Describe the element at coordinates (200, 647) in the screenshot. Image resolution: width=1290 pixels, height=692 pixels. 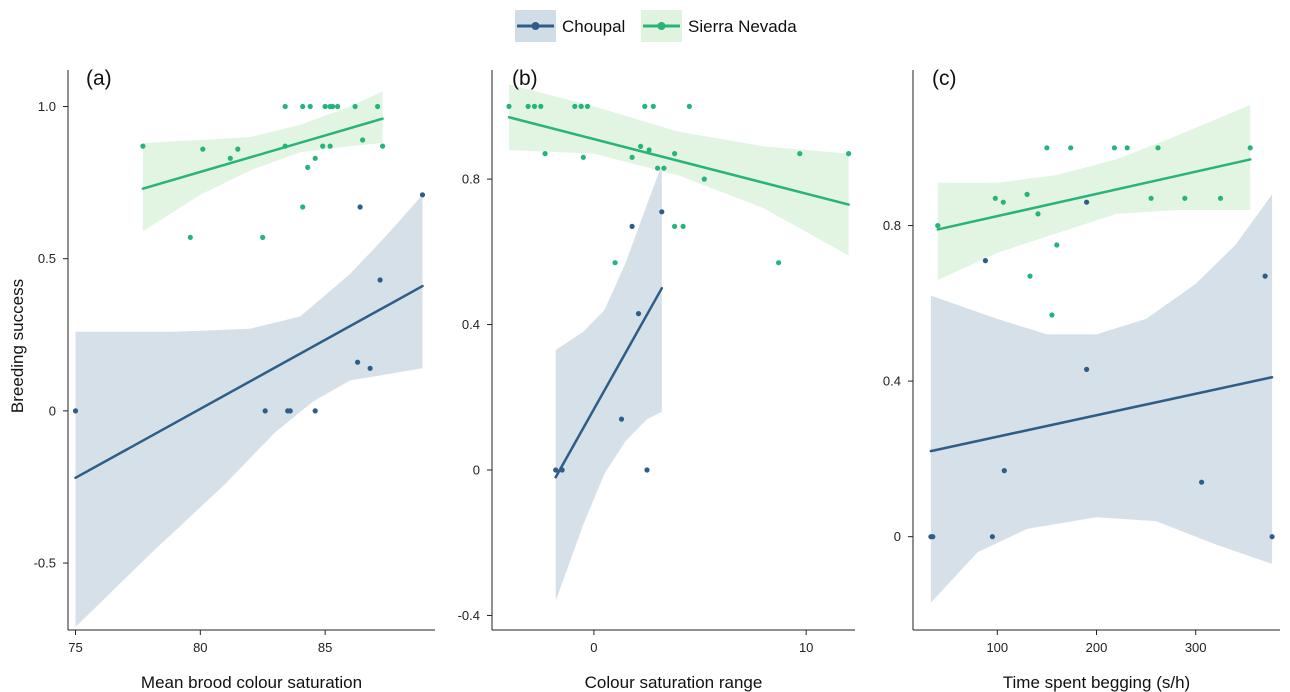
I see `x-tick-label: 80` at that location.